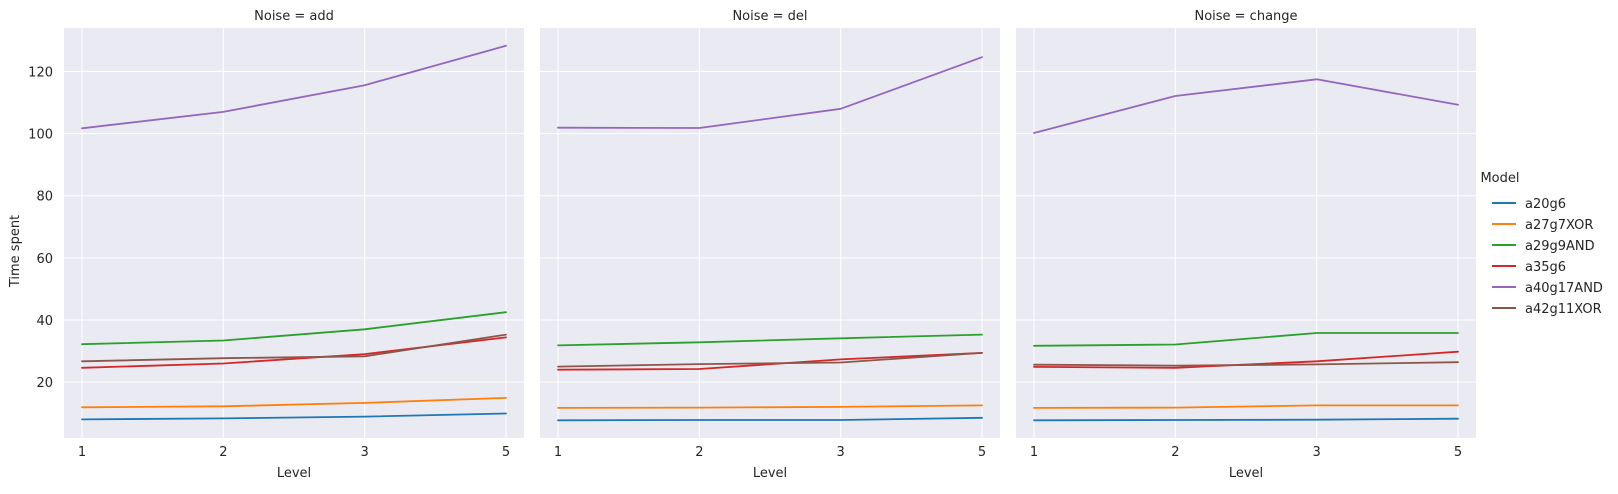  I want to click on y-tick-label: 100, so click(40, 135).